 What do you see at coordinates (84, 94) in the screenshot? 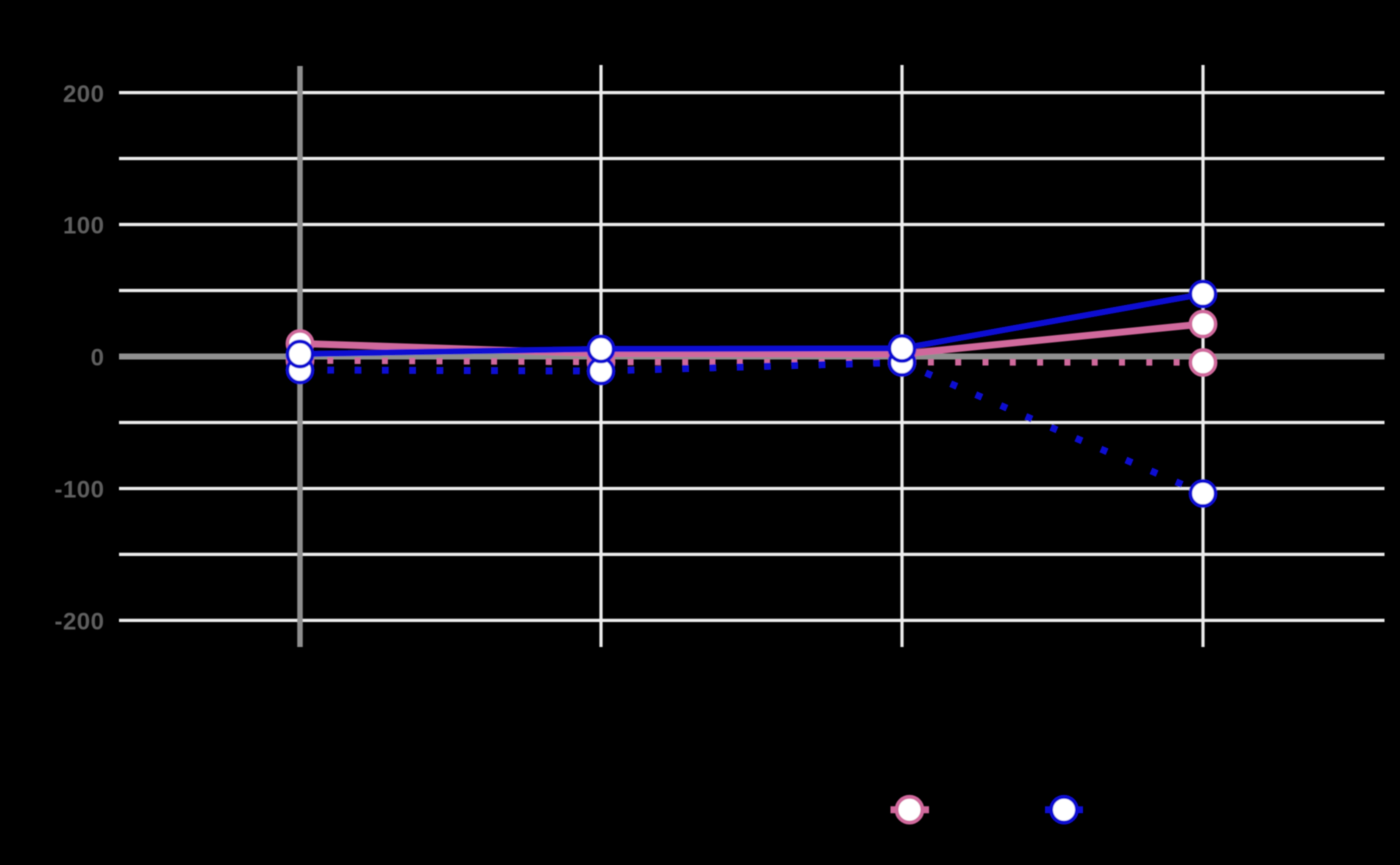
I see `svg-text: 200` at bounding box center [84, 94].